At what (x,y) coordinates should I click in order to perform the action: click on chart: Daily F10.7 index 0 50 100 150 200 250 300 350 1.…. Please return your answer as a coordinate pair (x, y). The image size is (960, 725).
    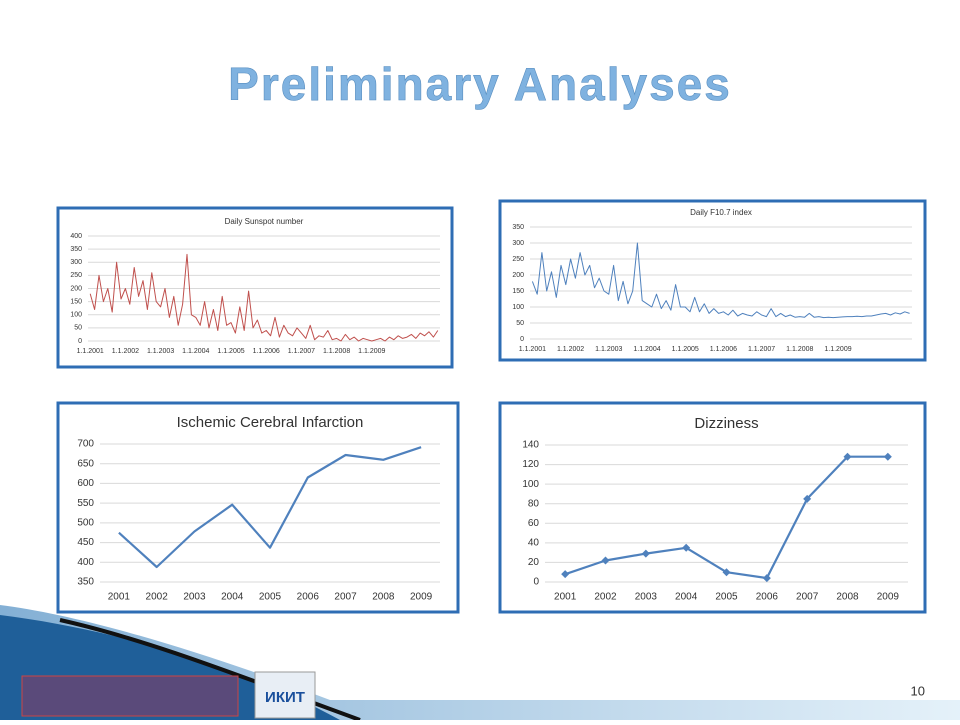
    Looking at the image, I should click on (712, 280).